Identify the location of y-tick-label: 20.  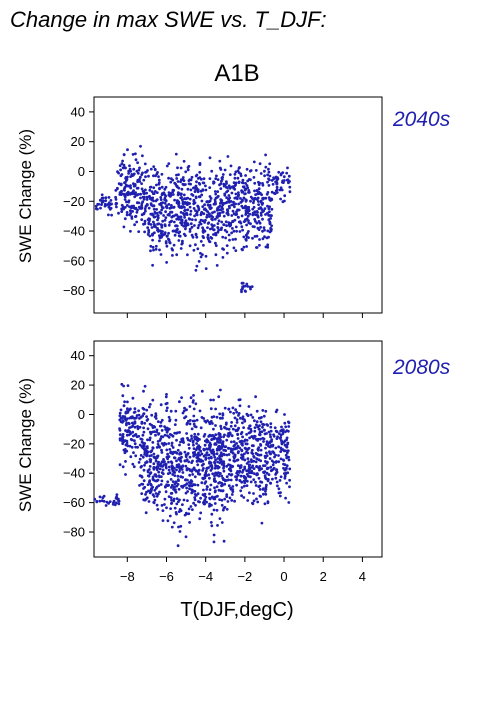
(78, 385).